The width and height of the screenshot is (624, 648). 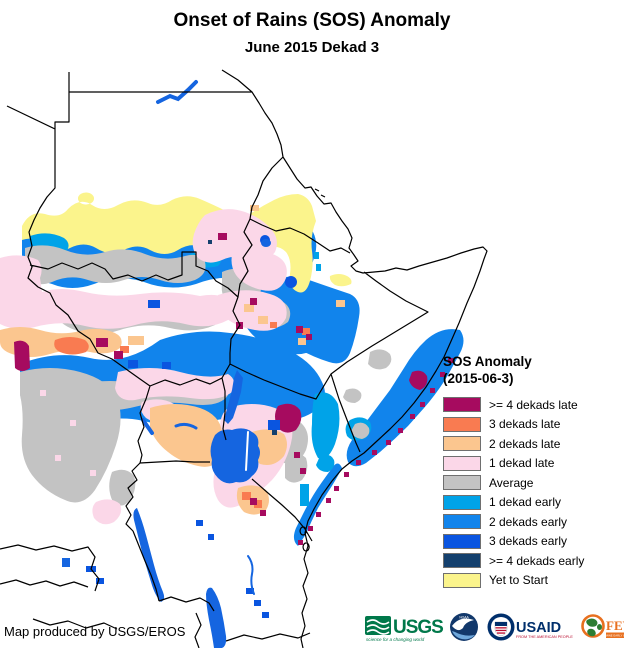 I want to click on rivers, so click(x=198, y=337).